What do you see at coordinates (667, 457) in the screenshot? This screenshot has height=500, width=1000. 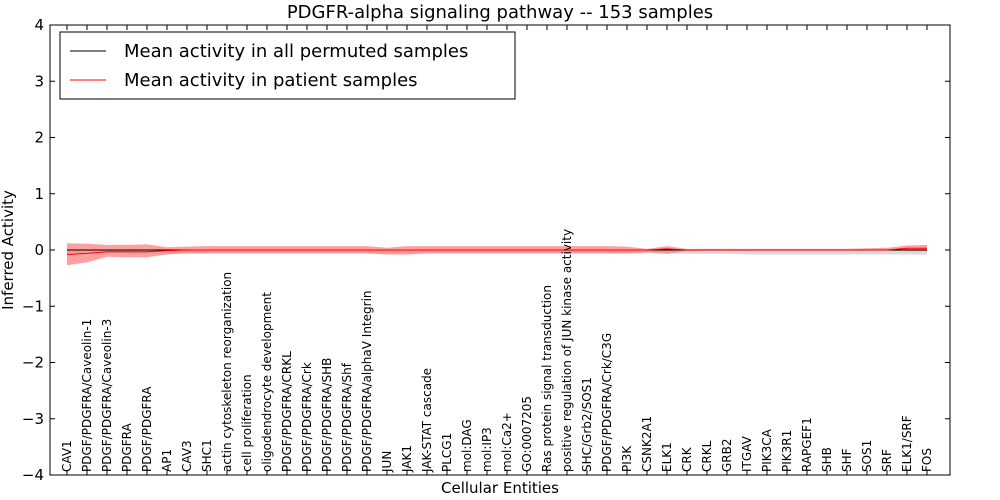 I see `x-tick-label: ELK1` at bounding box center [667, 457].